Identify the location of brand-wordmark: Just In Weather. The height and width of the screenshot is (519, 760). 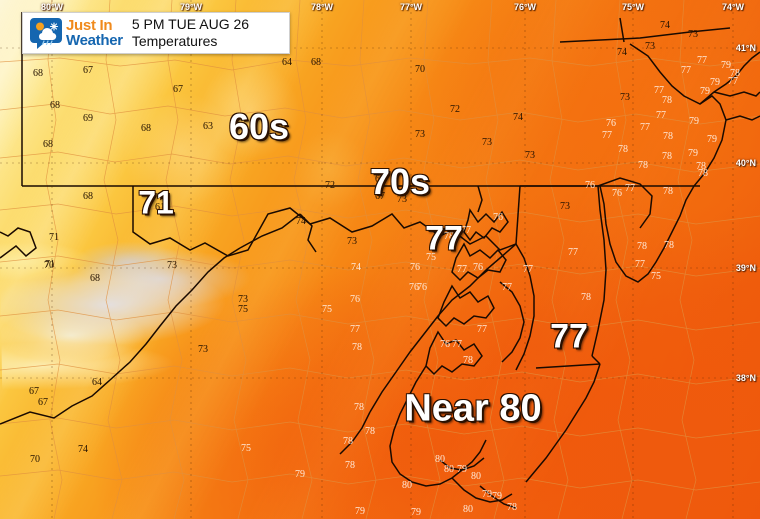
(94, 33).